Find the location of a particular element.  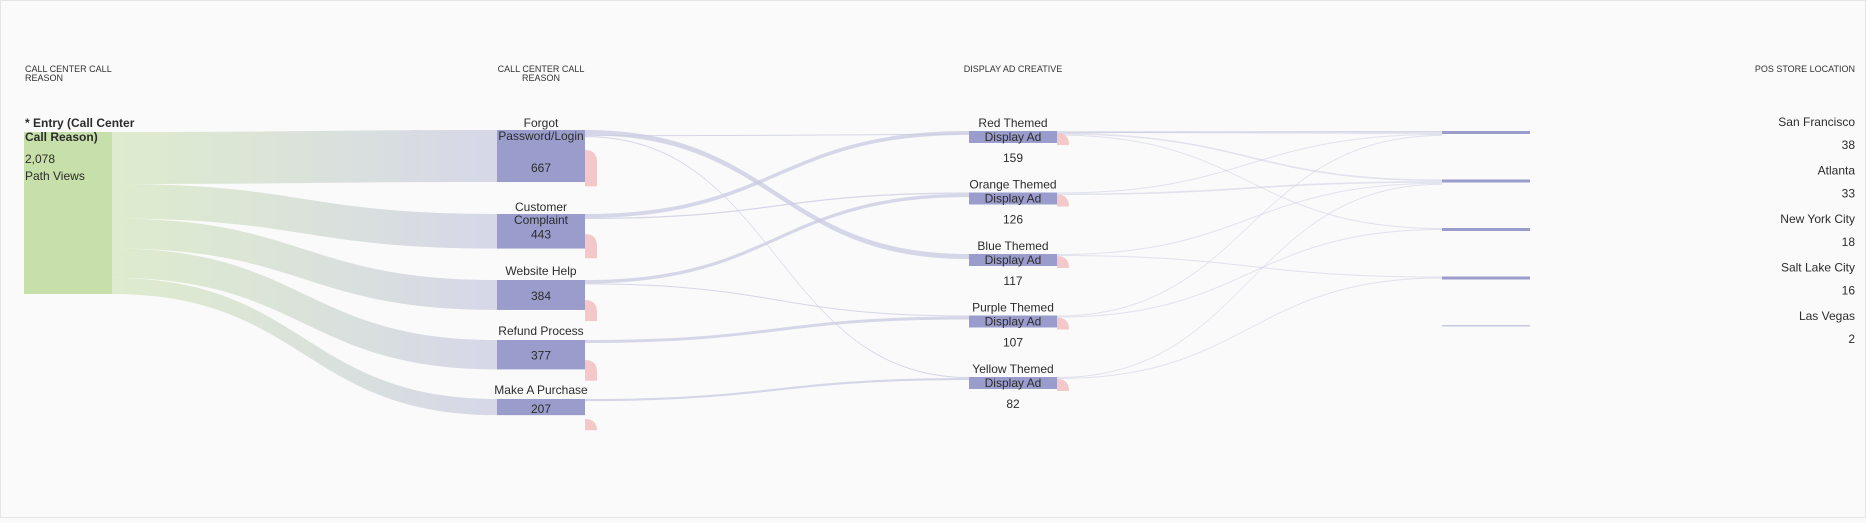

node-label: Complaint is located at coordinates (541, 220).